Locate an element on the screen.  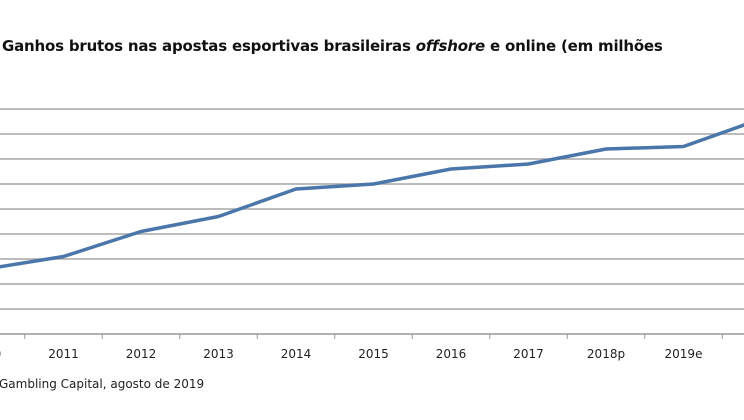
x-tick-label: 2016 is located at coordinates (451, 354).